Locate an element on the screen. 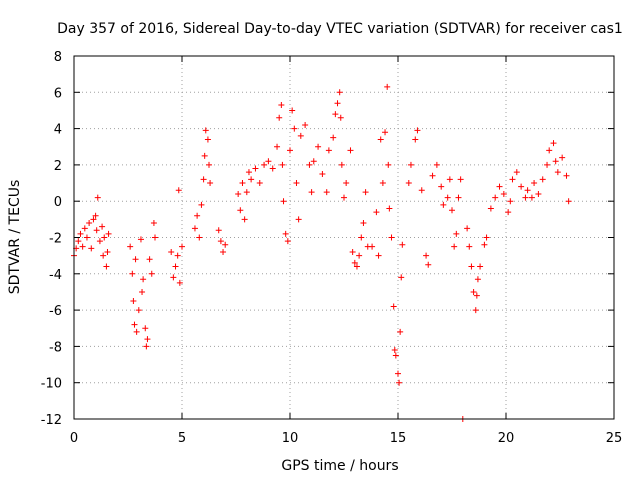 This screenshot has height=480, width=640. y-tick-label: 0 is located at coordinates (58, 202).